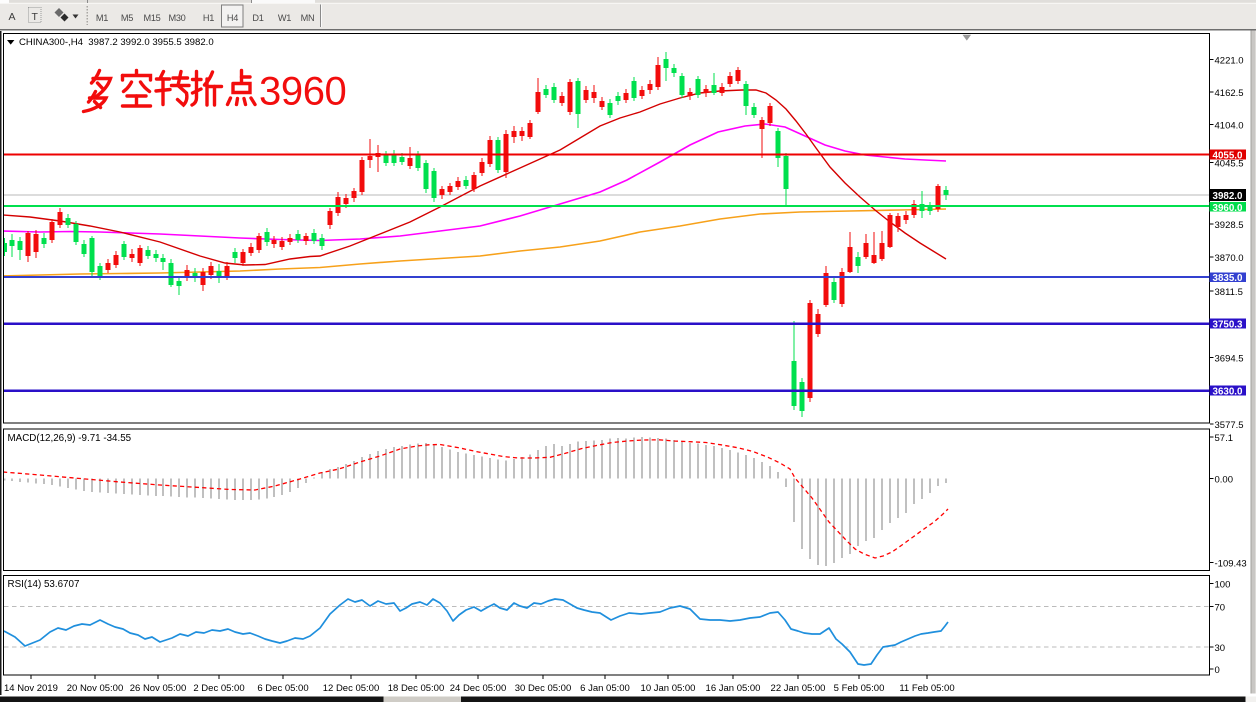  Describe the element at coordinates (1229, 164) in the screenshot. I see `svg-text: 4045.5` at that location.